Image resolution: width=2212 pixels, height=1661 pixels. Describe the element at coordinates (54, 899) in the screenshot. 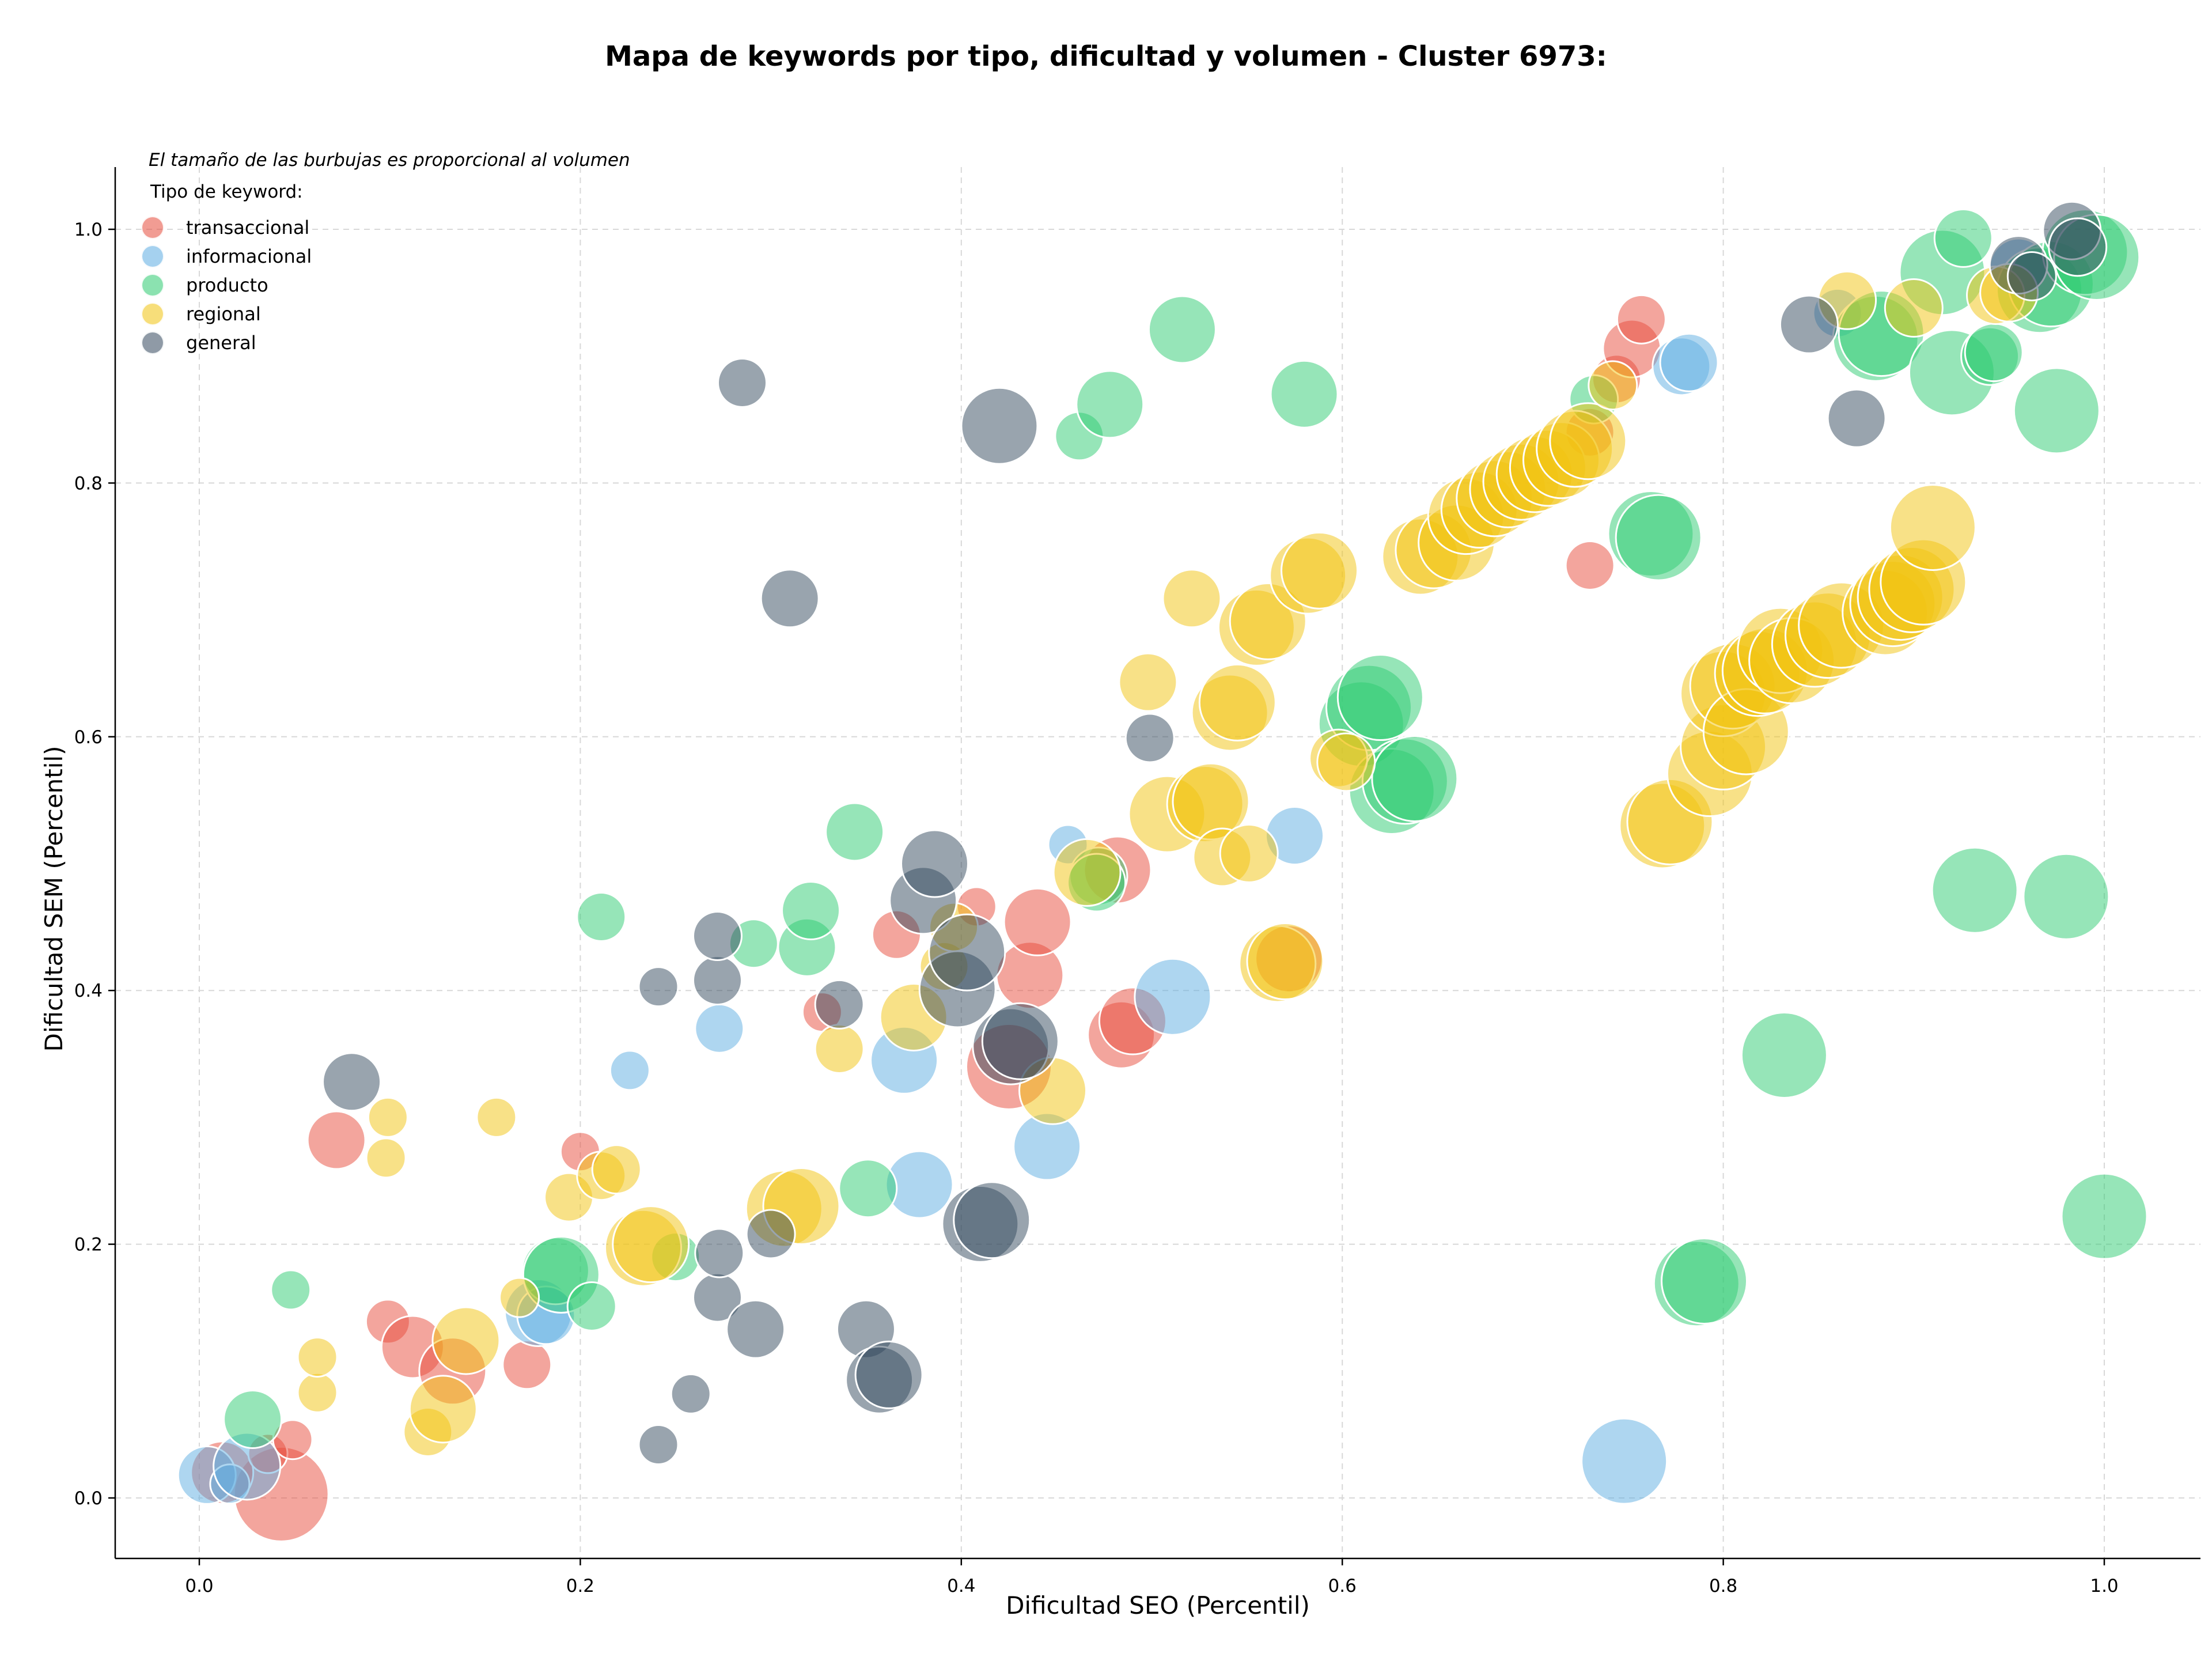

I see `y-axis-label: Dificultad SEM (Percentil)` at that location.